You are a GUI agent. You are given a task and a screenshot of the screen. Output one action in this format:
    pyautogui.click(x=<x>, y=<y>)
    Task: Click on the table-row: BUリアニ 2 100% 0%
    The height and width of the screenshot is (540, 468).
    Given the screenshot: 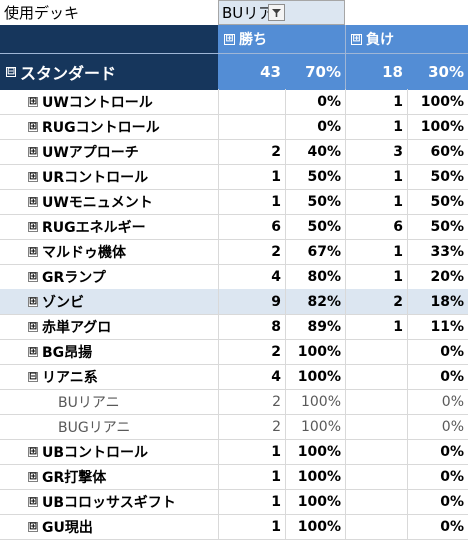 What is the action you would take?
    pyautogui.click(x=234, y=402)
    